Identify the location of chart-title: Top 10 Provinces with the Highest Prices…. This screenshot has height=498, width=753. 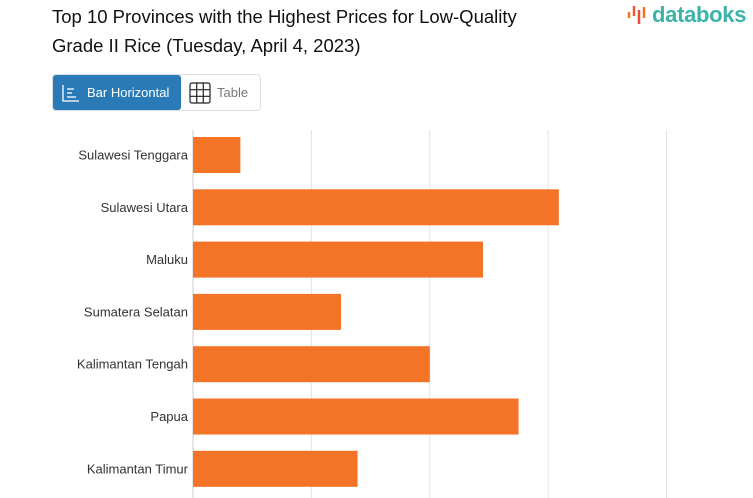
(284, 31).